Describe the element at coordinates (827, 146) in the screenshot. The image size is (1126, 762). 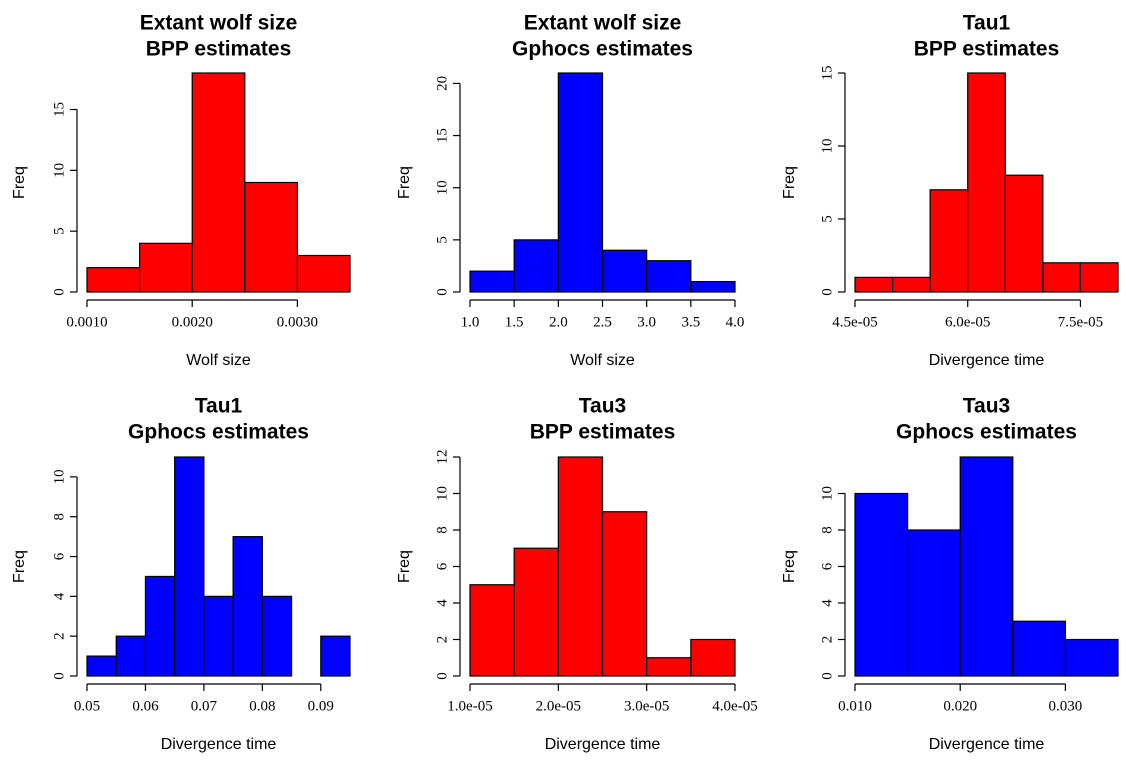
I see `chart3-y-tick-label-3: 10` at that location.